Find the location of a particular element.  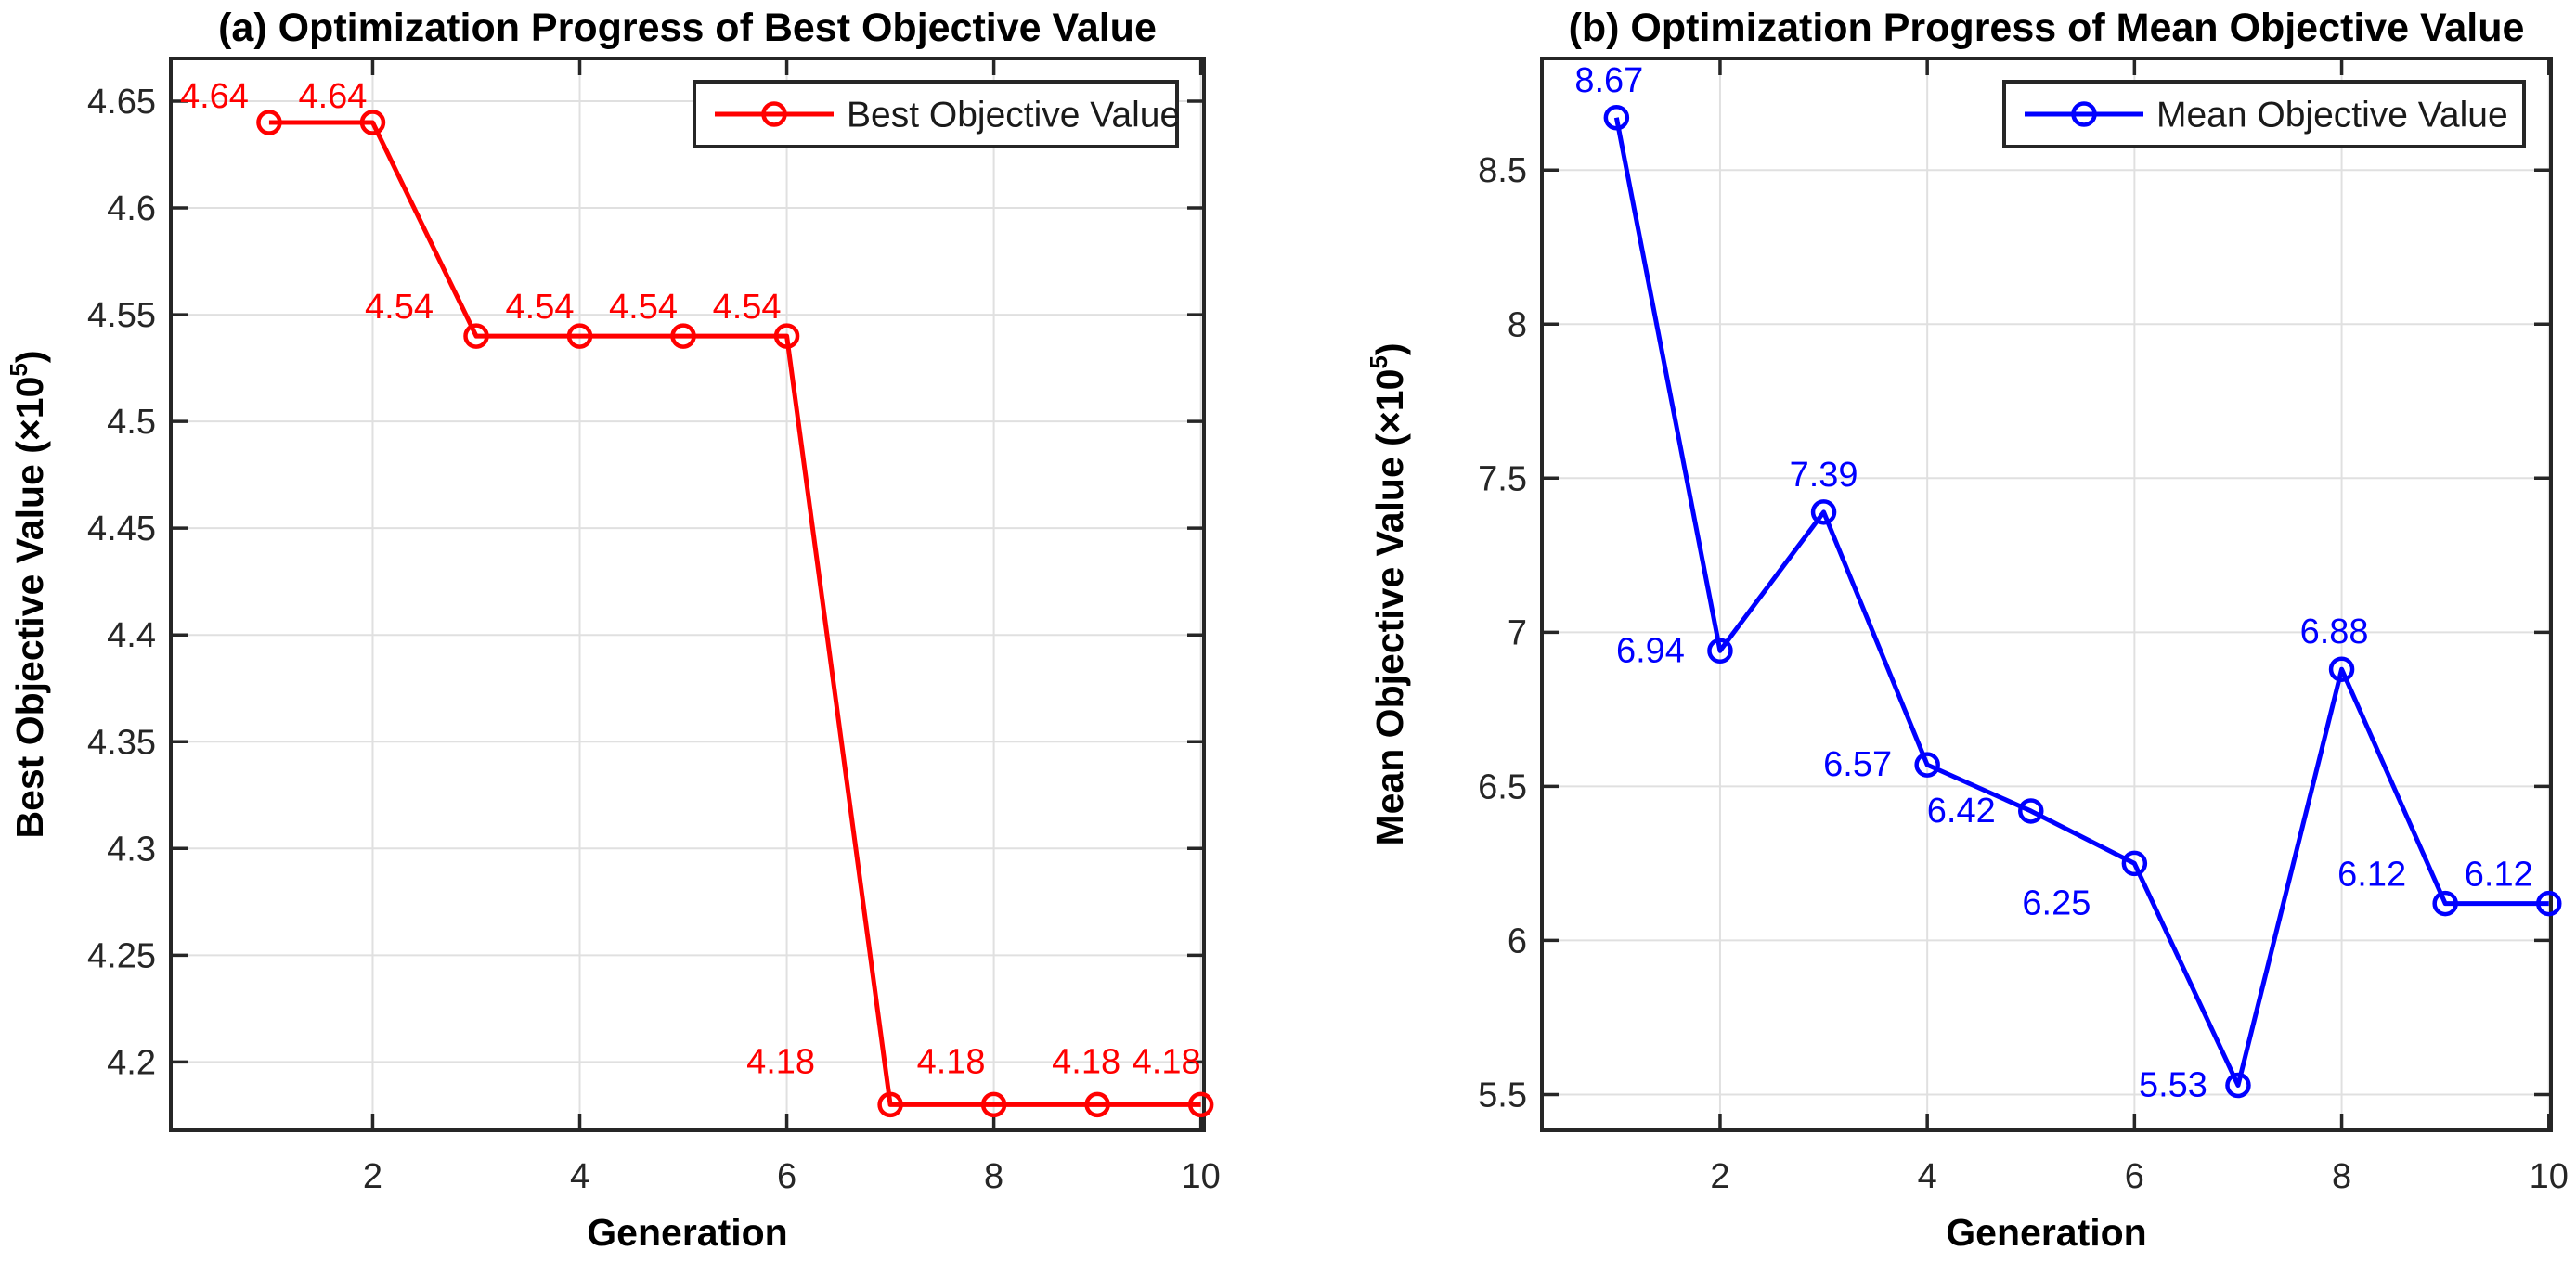

legend: Best Objective Value is located at coordinates (936, 114).